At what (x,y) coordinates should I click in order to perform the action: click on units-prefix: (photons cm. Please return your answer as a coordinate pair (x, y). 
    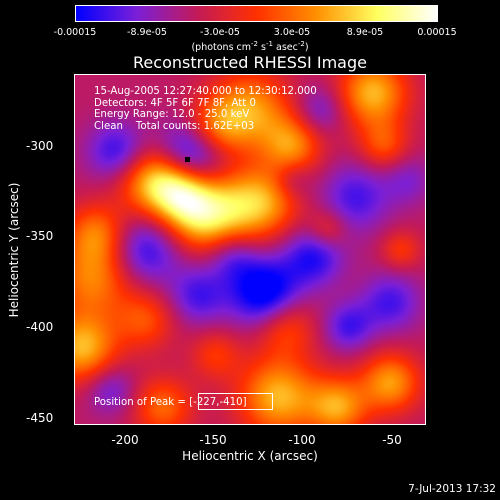
    Looking at the image, I should click on (221, 48).